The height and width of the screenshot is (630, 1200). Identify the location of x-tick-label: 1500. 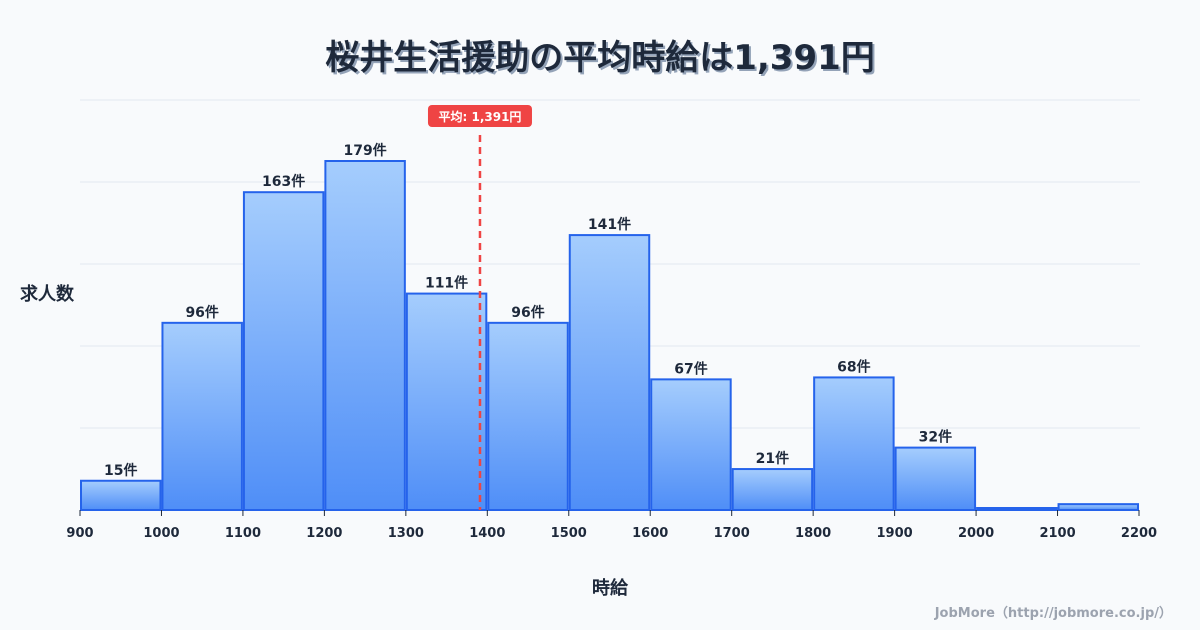
(569, 533).